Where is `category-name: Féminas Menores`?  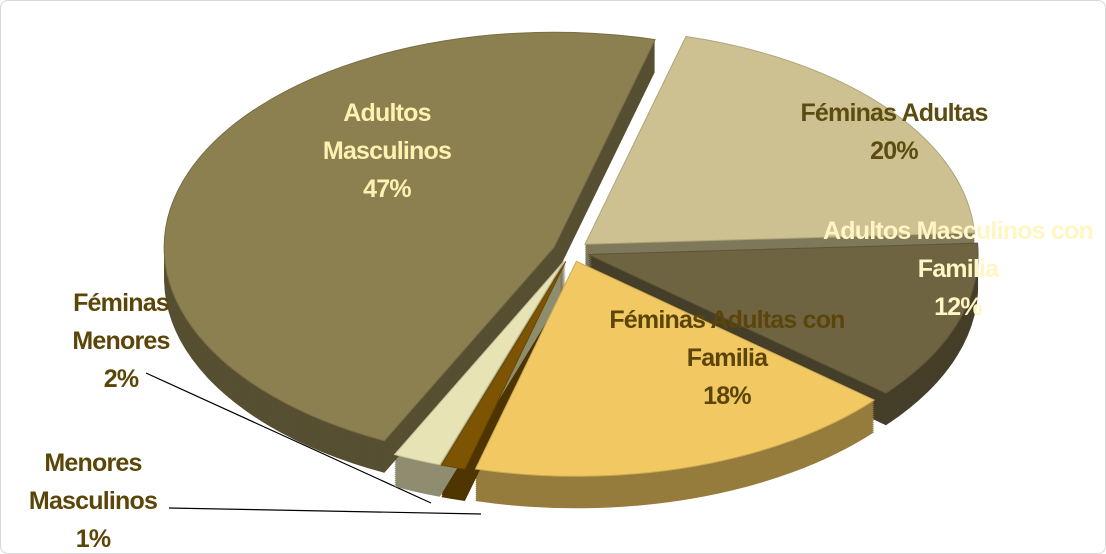 category-name: Féminas Menores is located at coordinates (121, 322).